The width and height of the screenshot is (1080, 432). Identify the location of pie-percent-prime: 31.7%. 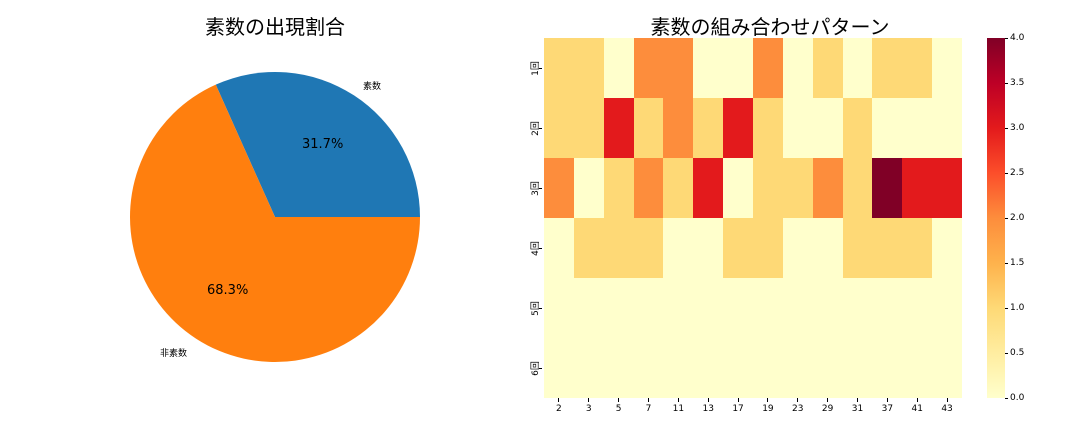
(323, 144).